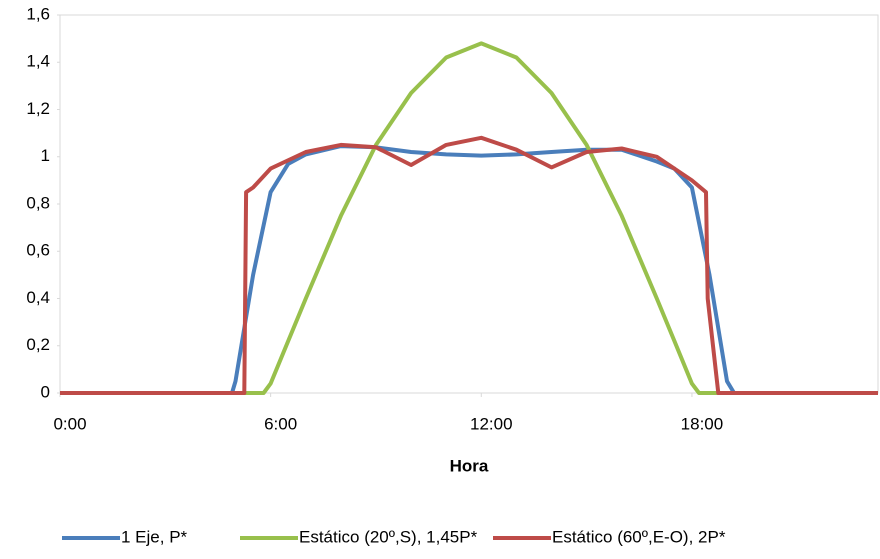 The height and width of the screenshot is (559, 880). What do you see at coordinates (388, 536) in the screenshot?
I see `legend-label: Estático (20º,S), 1,45P*` at bounding box center [388, 536].